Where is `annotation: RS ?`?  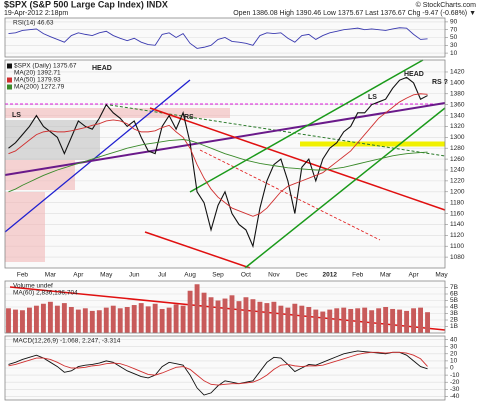 annotation: RS ? is located at coordinates (440, 82).